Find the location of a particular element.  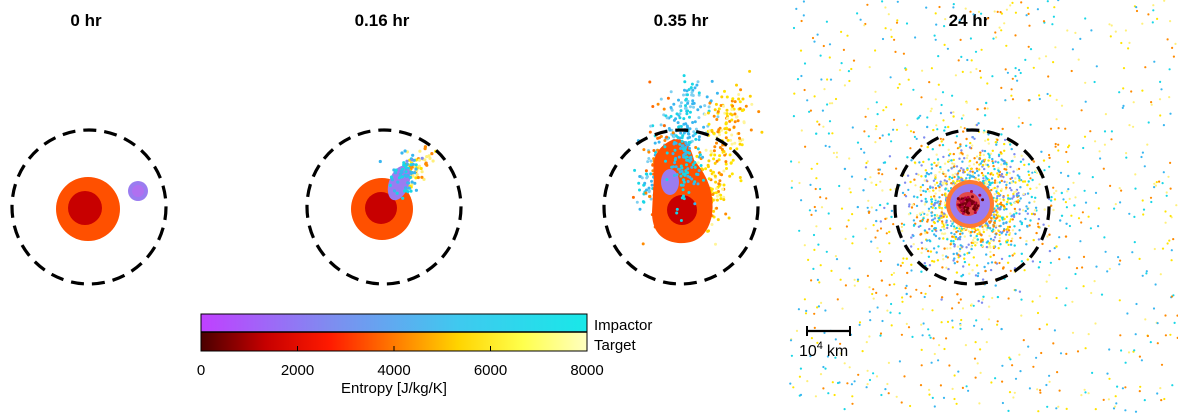

target-core is located at coordinates (85, 208).